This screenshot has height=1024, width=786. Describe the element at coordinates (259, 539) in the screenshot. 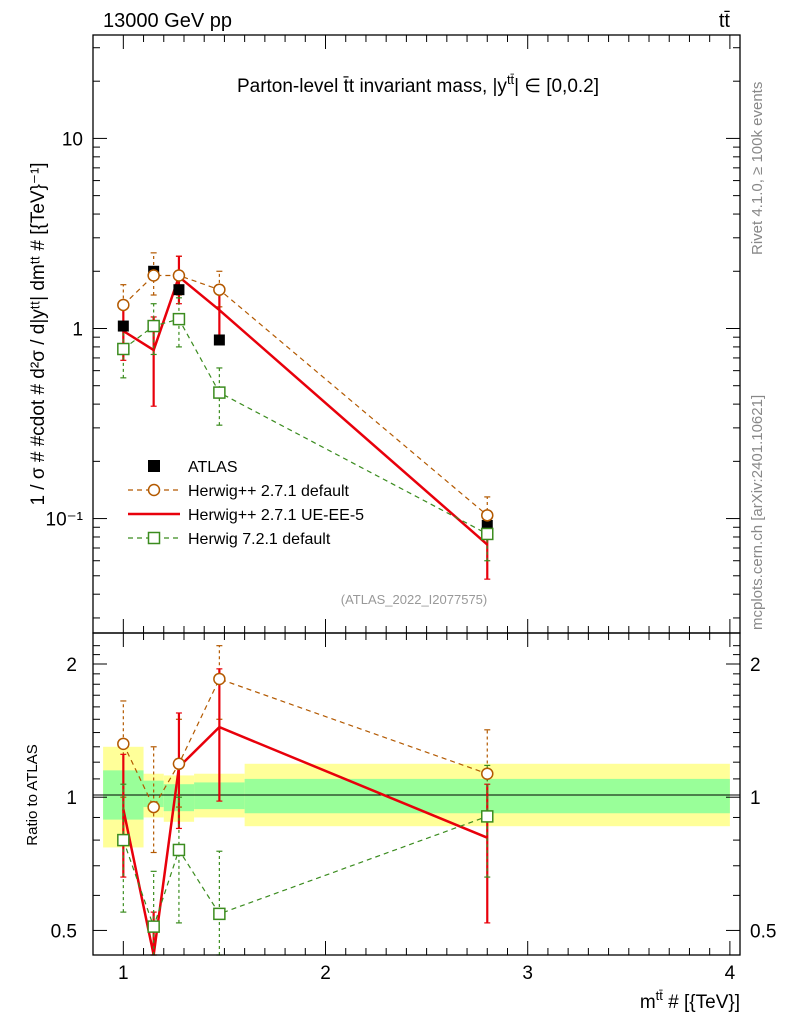

I see `legend-label: Herwig 7.2.1 default` at that location.